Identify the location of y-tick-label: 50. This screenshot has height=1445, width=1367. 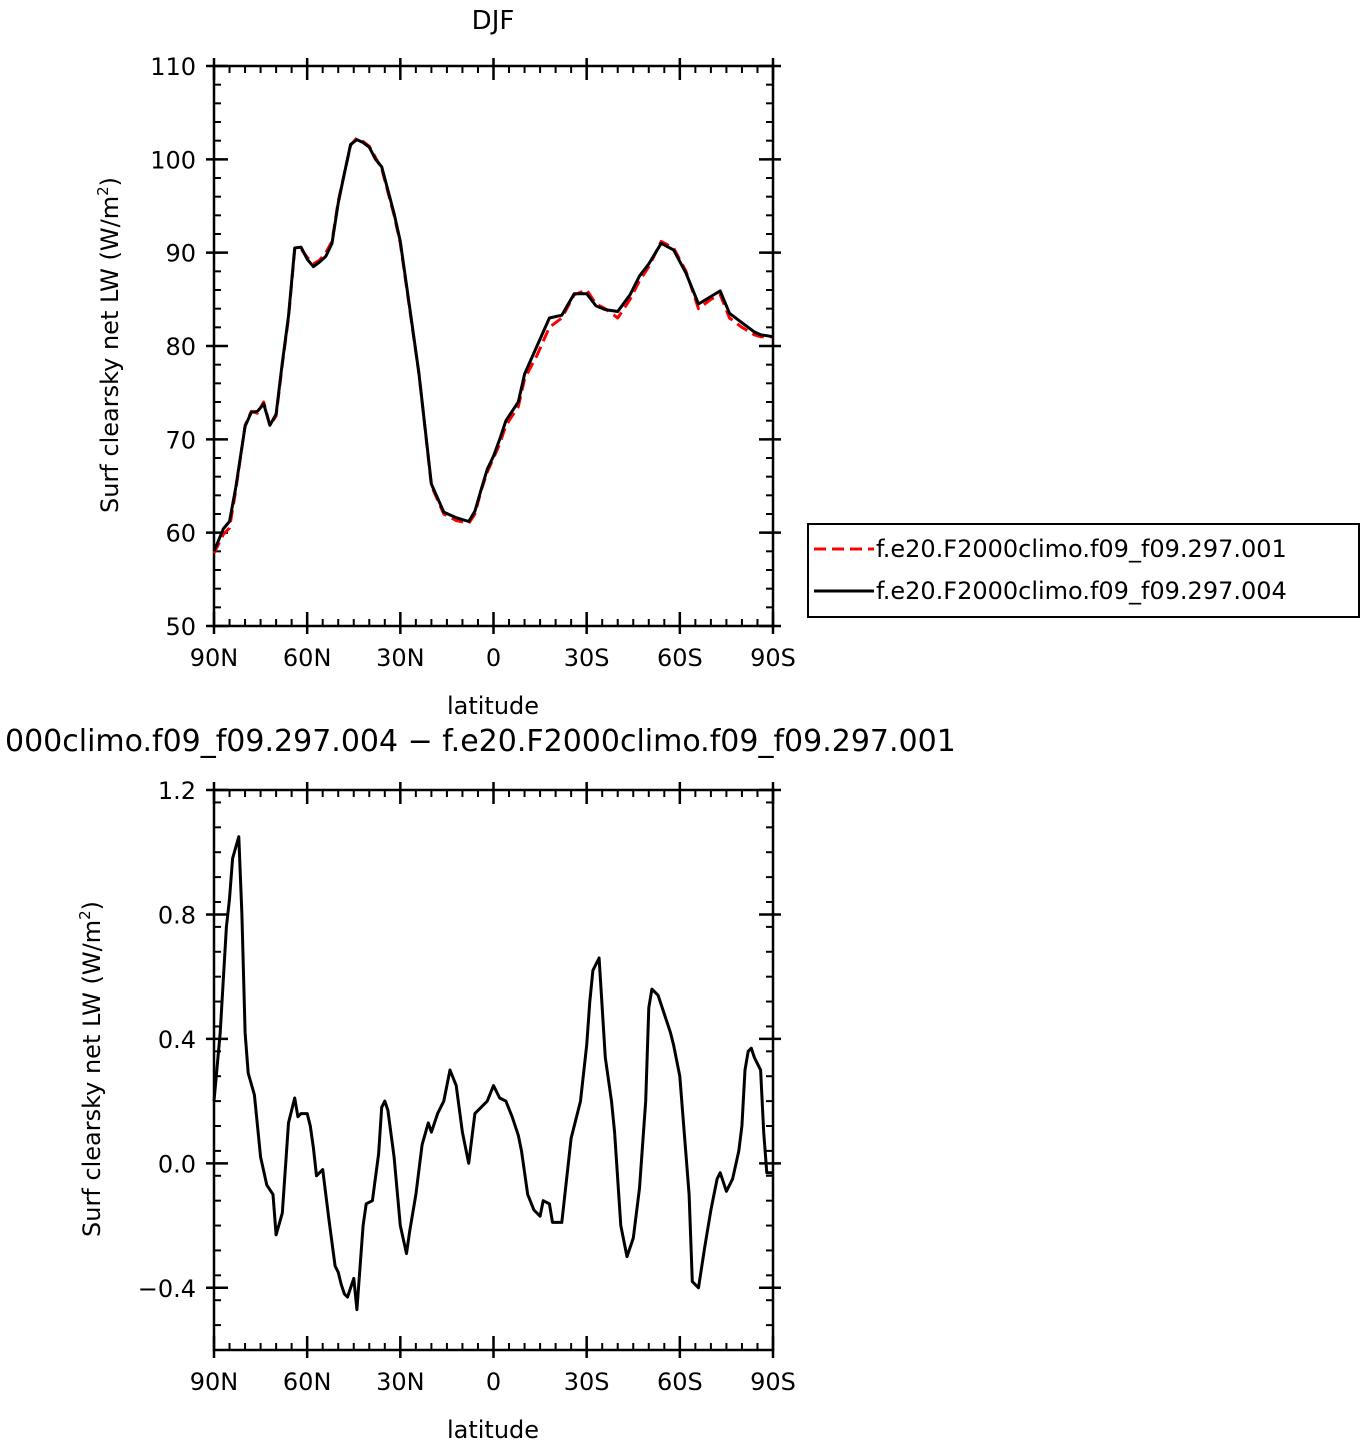
(180, 627).